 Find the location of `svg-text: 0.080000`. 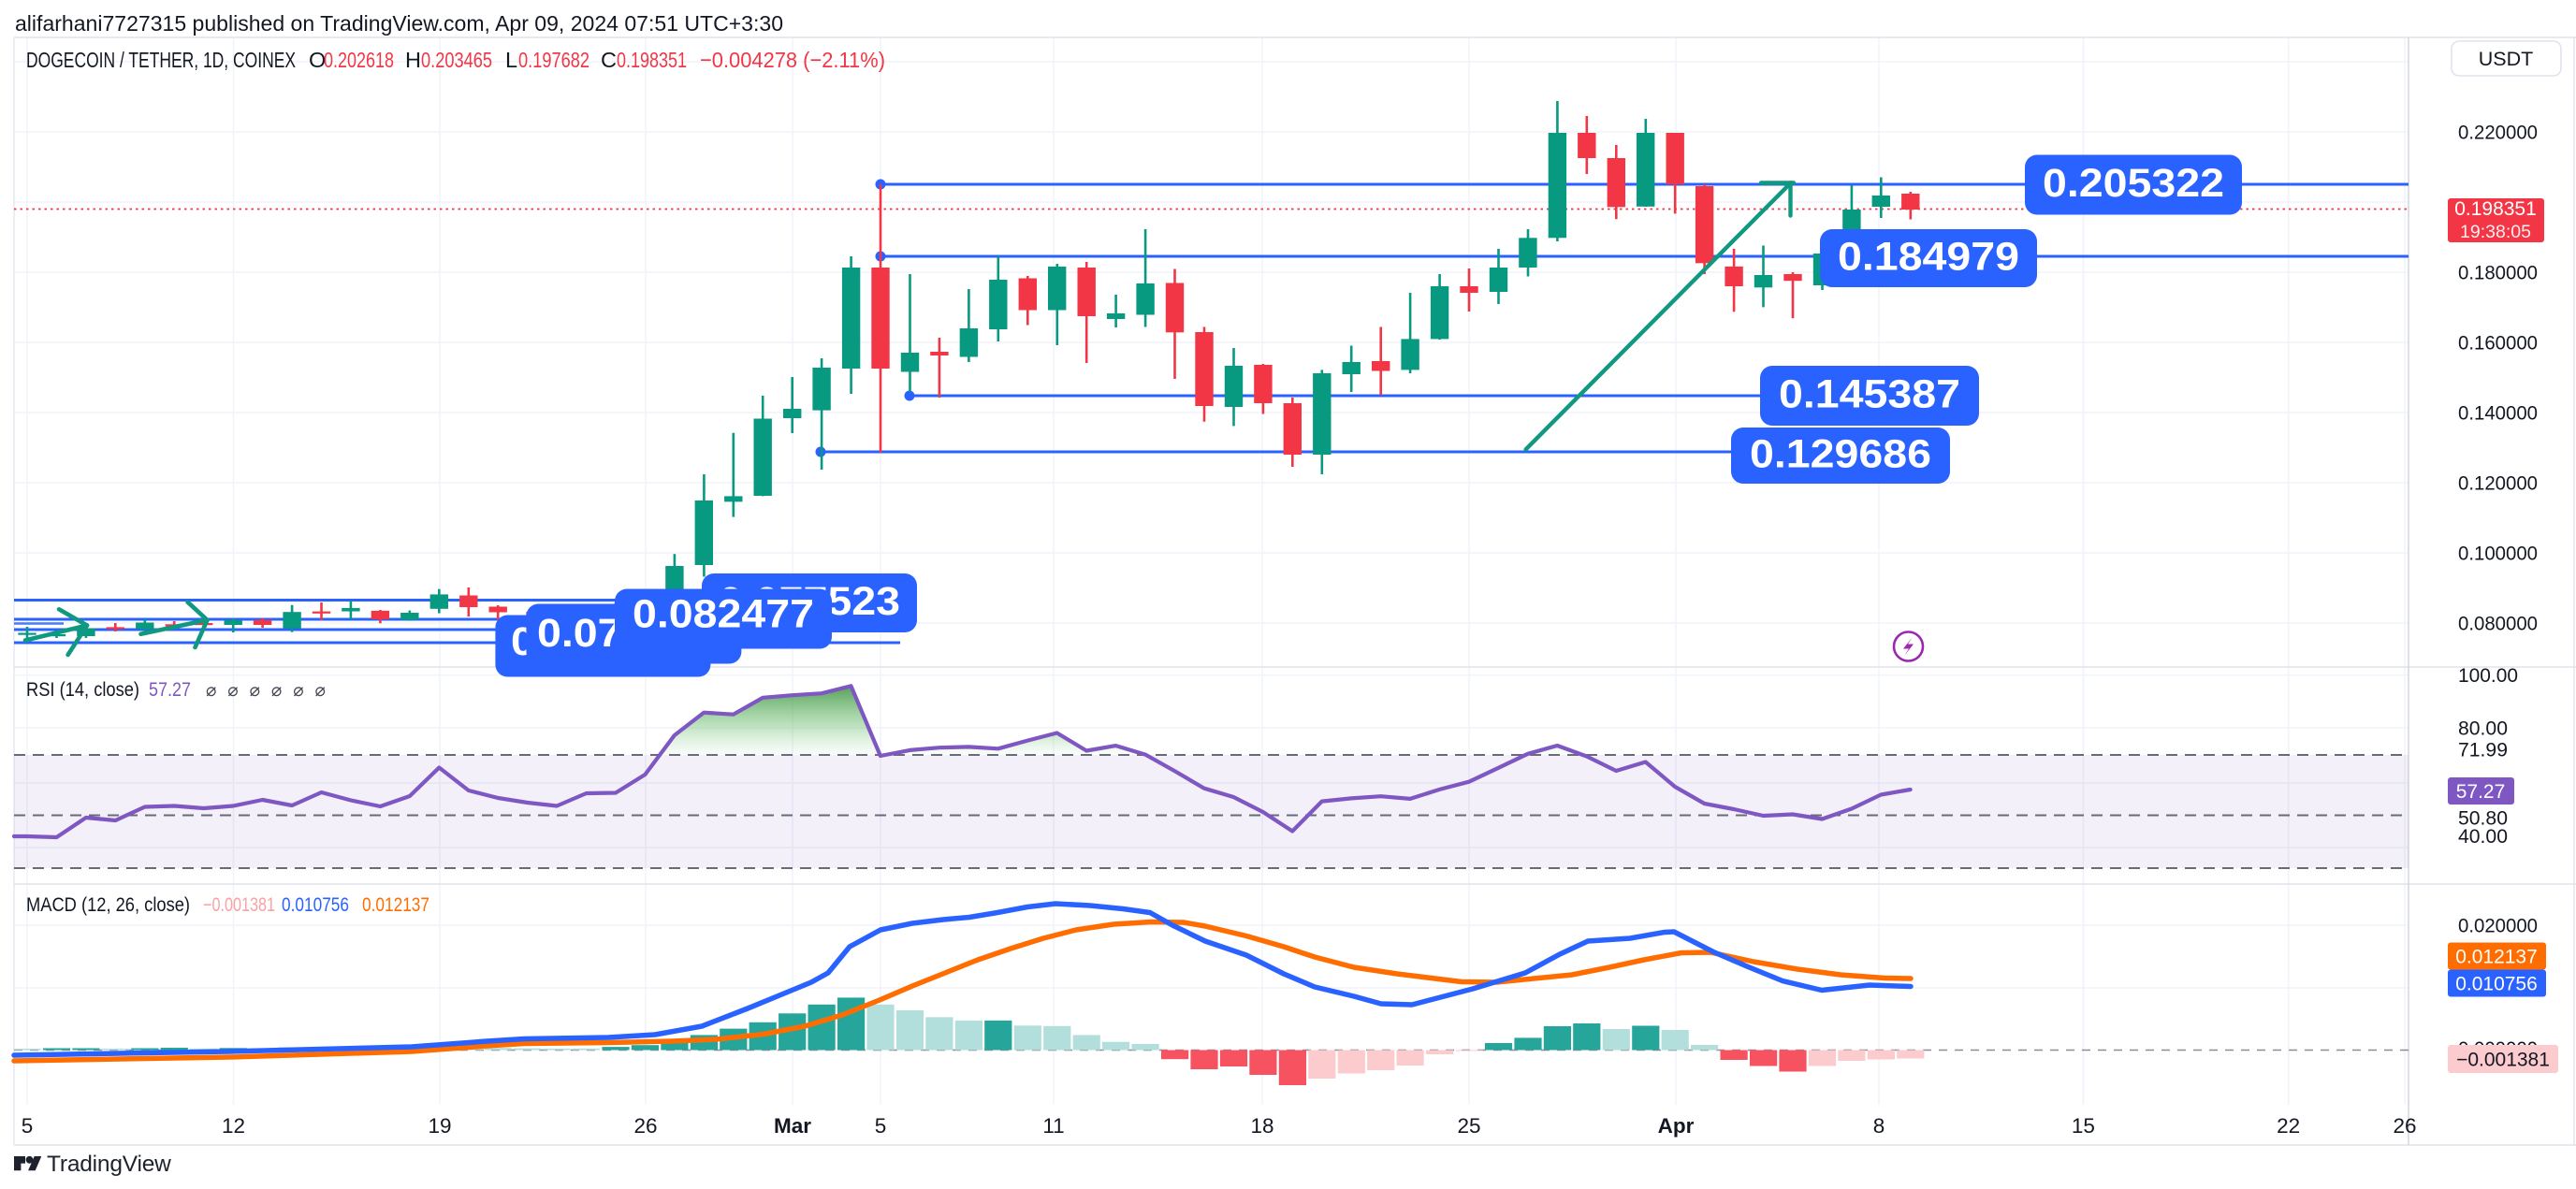

svg-text: 0.080000 is located at coordinates (2498, 624).